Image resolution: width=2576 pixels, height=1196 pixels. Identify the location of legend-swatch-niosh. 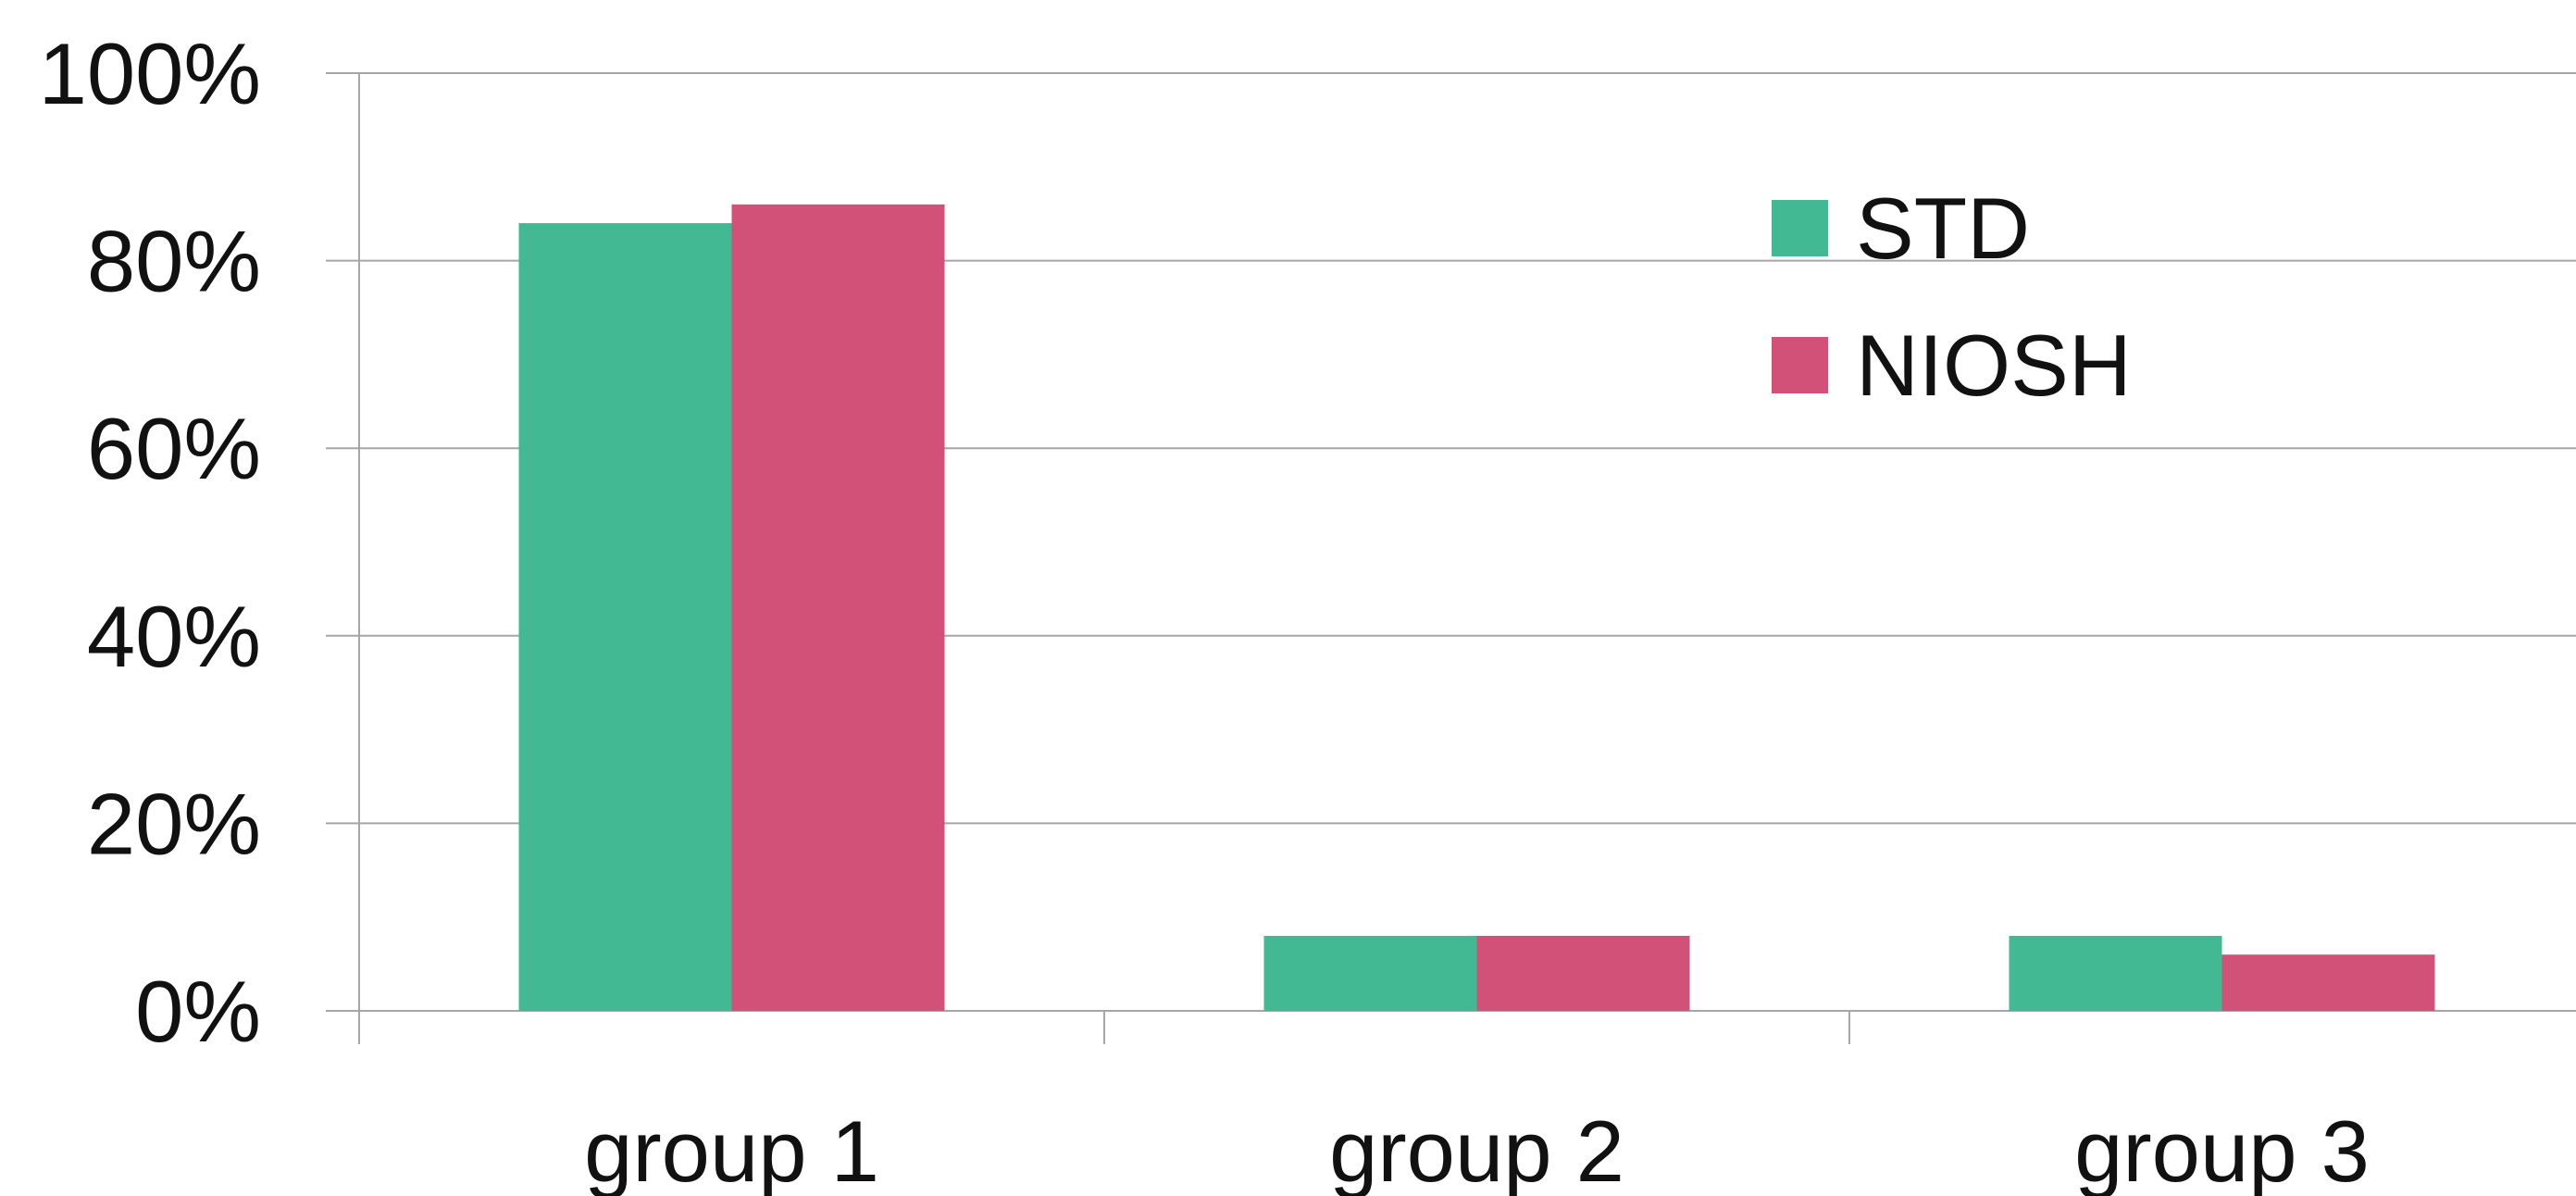
(1800, 365).